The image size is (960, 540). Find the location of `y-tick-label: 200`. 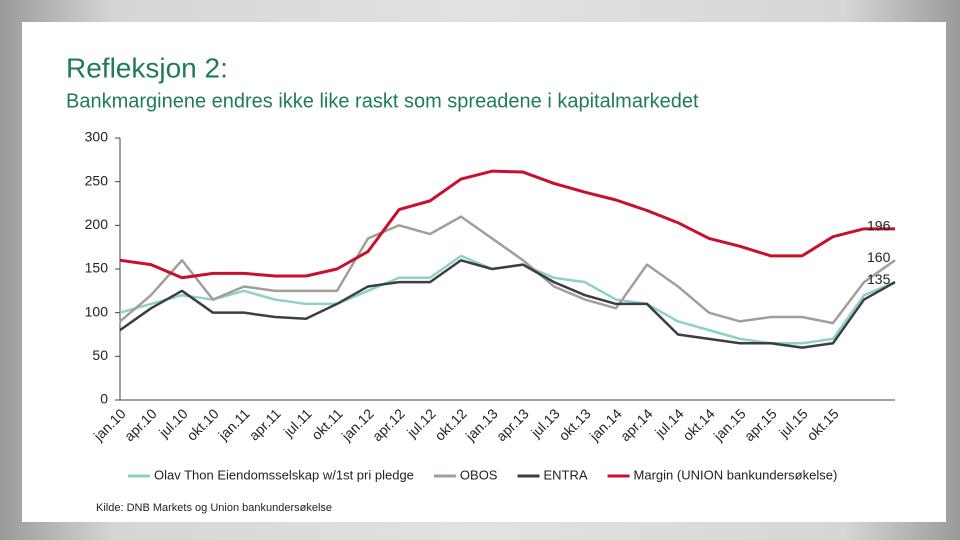

y-tick-label: 200 is located at coordinates (97, 224).